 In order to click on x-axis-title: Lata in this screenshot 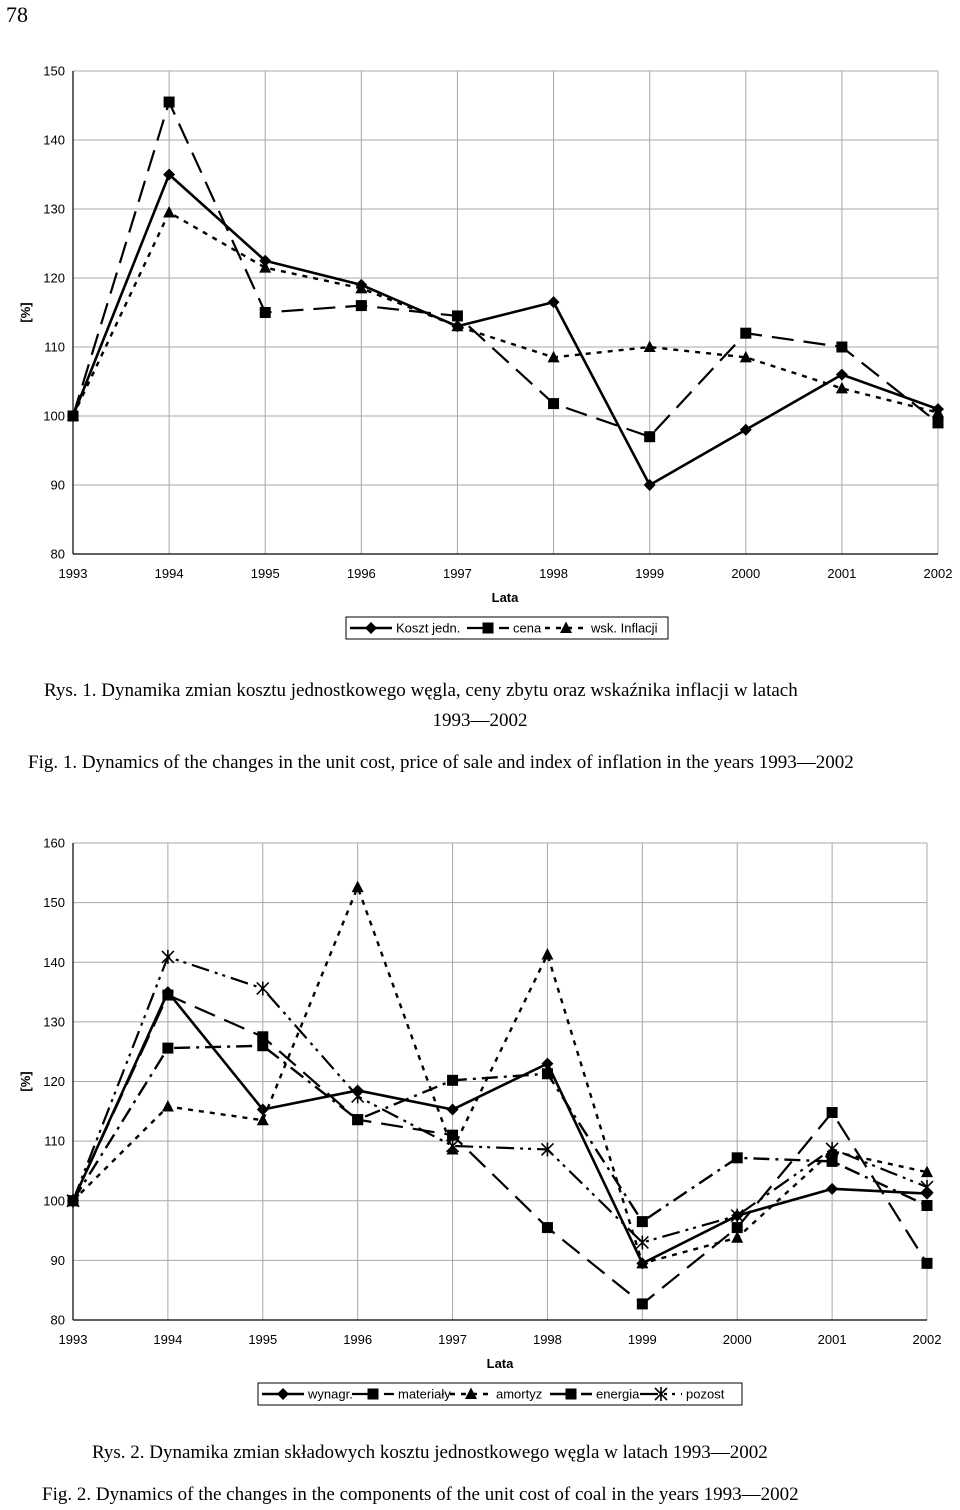, I will do `click(501, 1363)`.